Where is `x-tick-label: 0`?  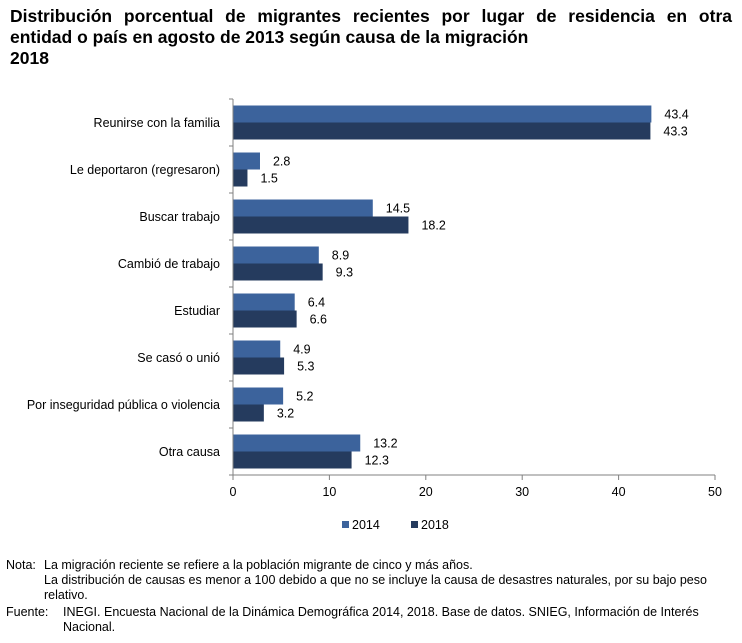 x-tick-label: 0 is located at coordinates (233, 492).